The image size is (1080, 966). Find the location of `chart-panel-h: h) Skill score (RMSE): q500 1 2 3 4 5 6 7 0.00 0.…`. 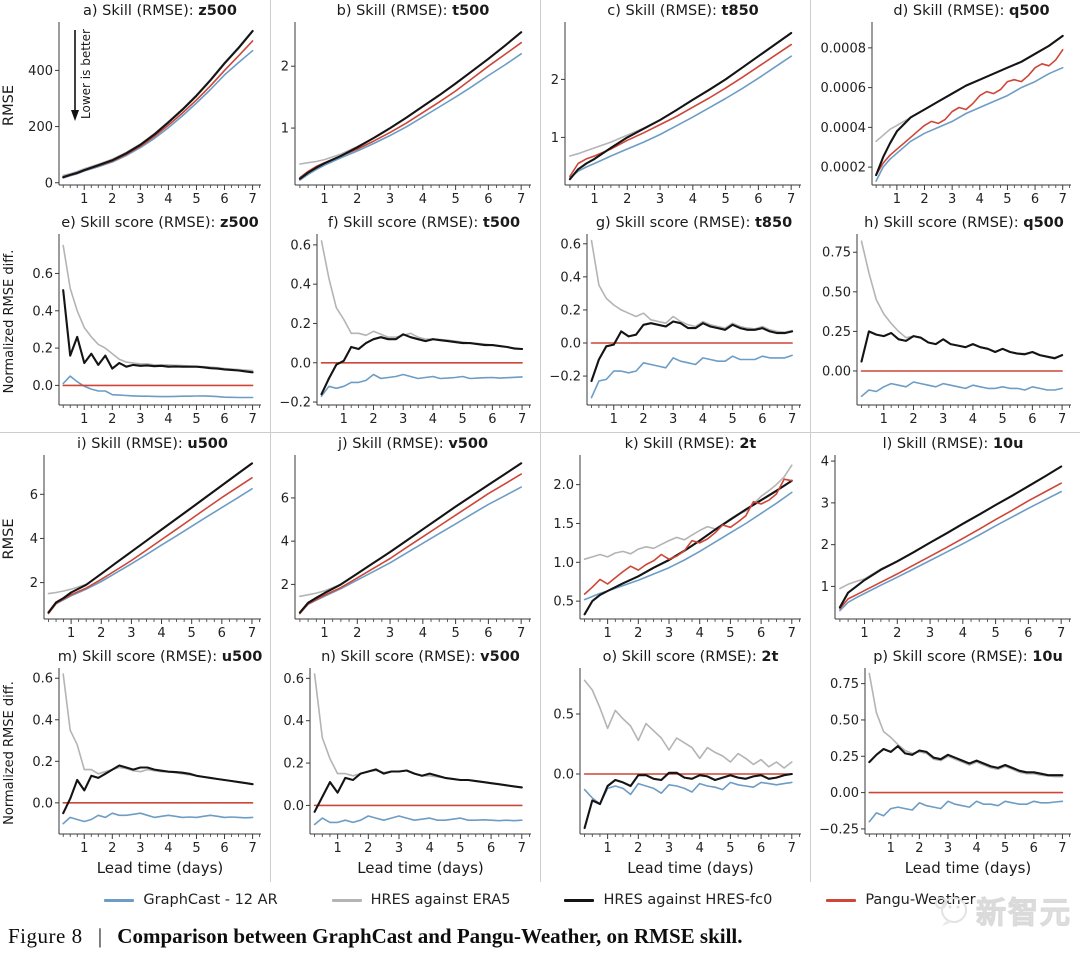

chart-panel-h: h) Skill score (RMSE): q500 1 2 3 4 5 6 7 0.00 0.… is located at coordinates (945, 322).